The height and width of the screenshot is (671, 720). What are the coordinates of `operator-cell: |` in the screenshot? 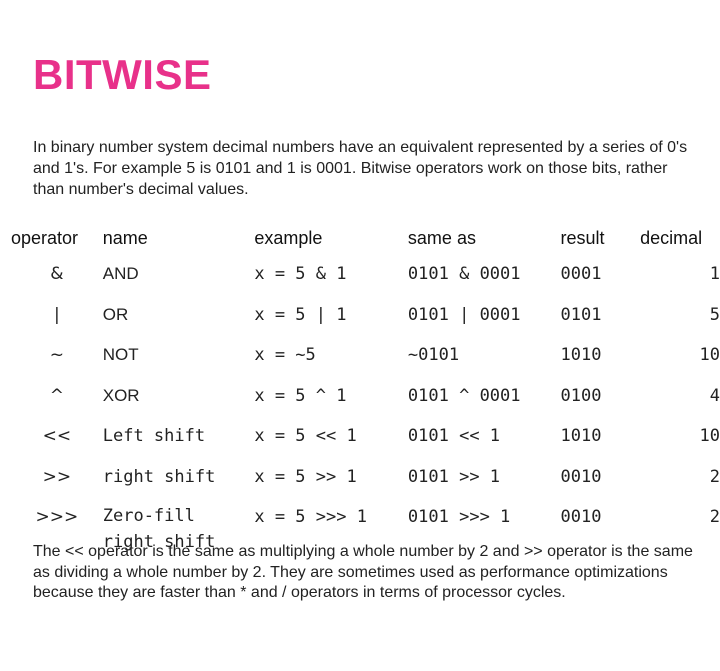 It's located at (57, 314).